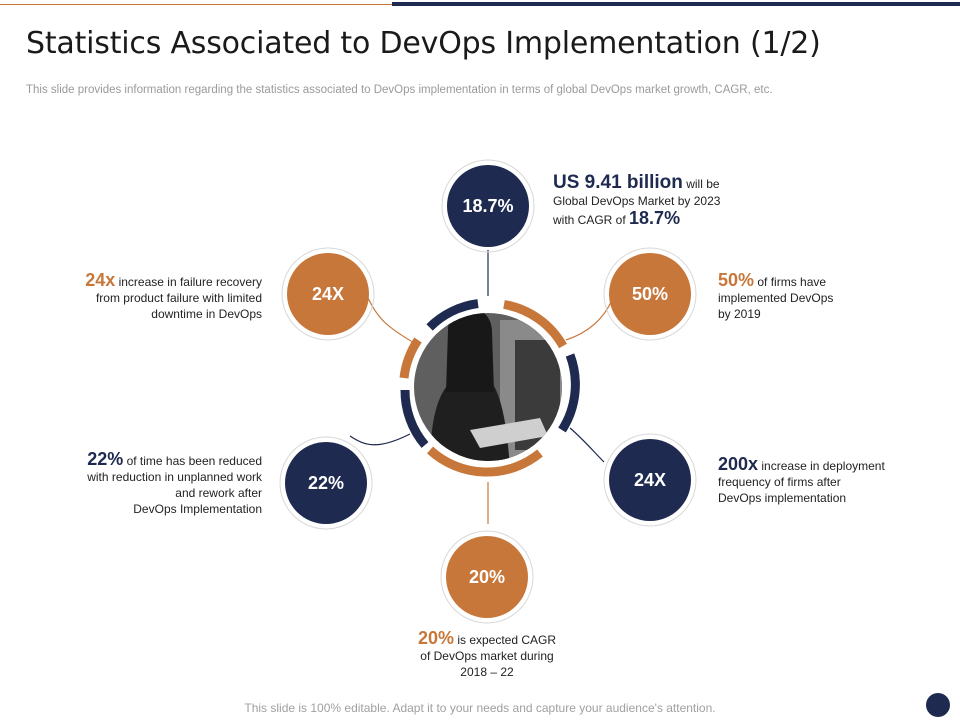 This screenshot has height=720, width=960. Describe the element at coordinates (452, 315) in the screenshot. I see `ring-segment-top` at that location.